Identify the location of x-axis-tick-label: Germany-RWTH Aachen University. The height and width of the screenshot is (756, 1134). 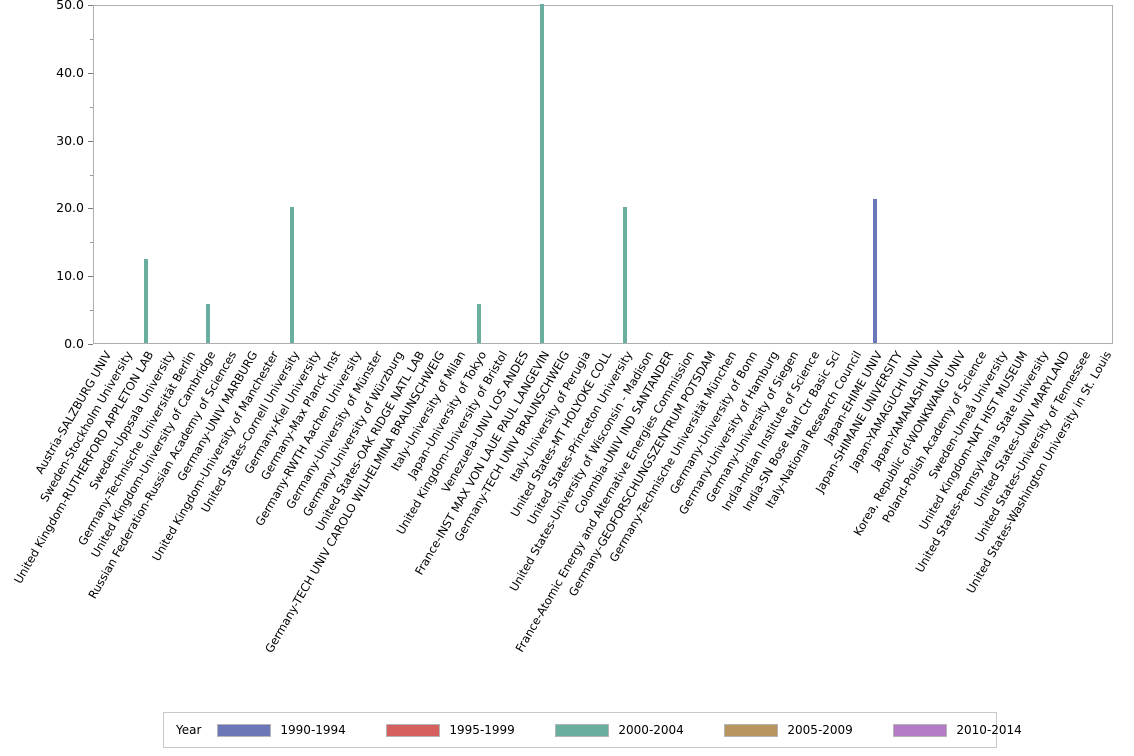
(309, 439).